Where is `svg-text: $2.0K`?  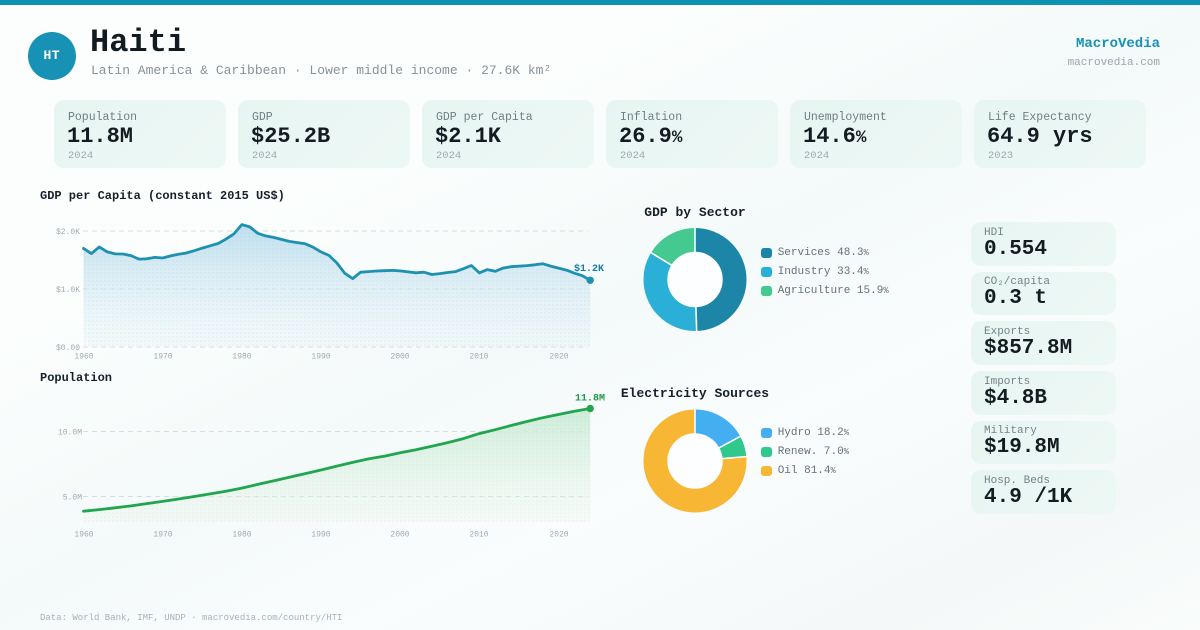 svg-text: $2.0K is located at coordinates (68, 232).